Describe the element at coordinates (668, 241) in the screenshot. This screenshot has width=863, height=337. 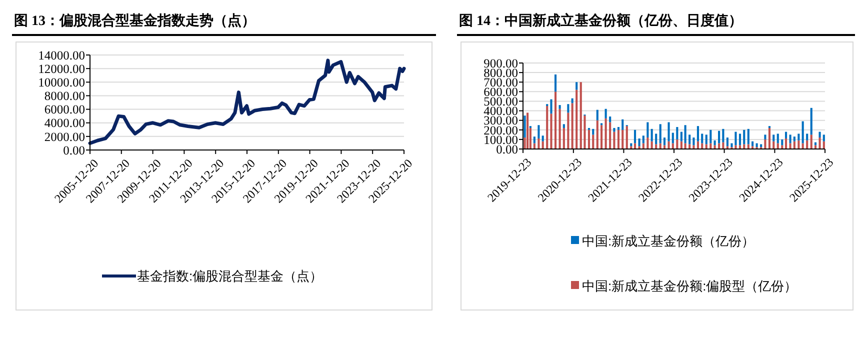
I see `legend-label: 中国:新成立基金份额（亿份）` at that location.